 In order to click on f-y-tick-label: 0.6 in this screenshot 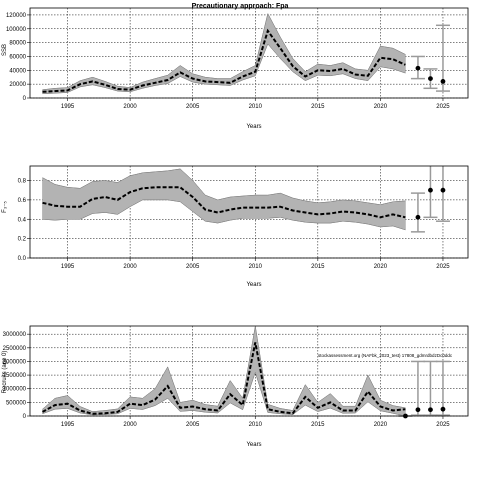, I will do `click(22, 201)`.